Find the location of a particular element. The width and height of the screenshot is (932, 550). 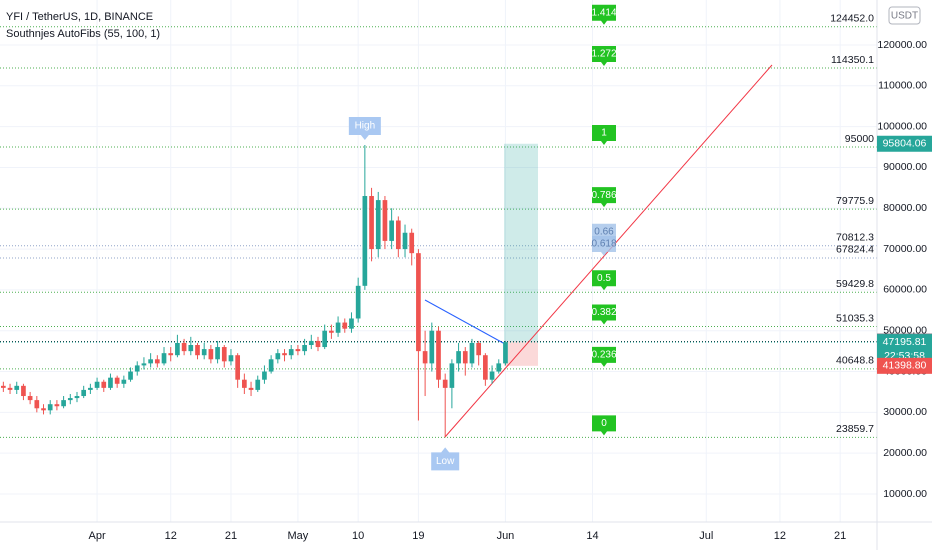

fib-price-label: 114350.1 is located at coordinates (852, 60).